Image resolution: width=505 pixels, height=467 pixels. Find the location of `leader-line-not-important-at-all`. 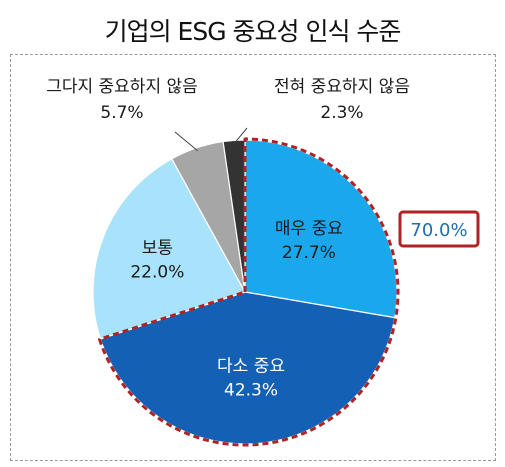

leader-line-not-important-at-all is located at coordinates (240, 135).